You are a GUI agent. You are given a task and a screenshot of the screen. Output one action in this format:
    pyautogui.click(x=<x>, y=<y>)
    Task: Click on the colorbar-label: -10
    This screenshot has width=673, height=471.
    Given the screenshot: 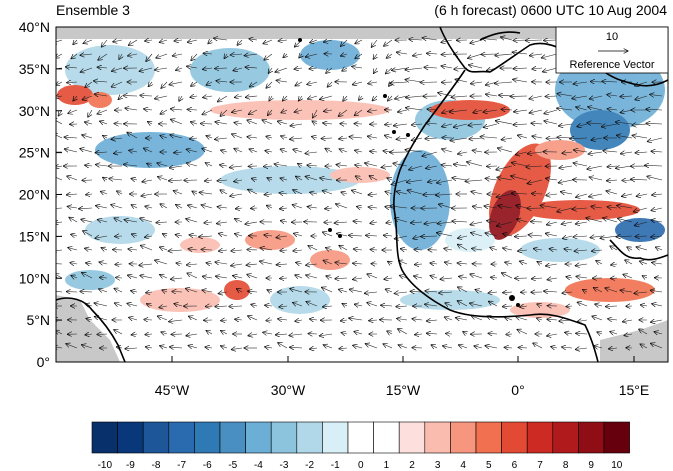 What is the action you would take?
    pyautogui.click(x=105, y=465)
    